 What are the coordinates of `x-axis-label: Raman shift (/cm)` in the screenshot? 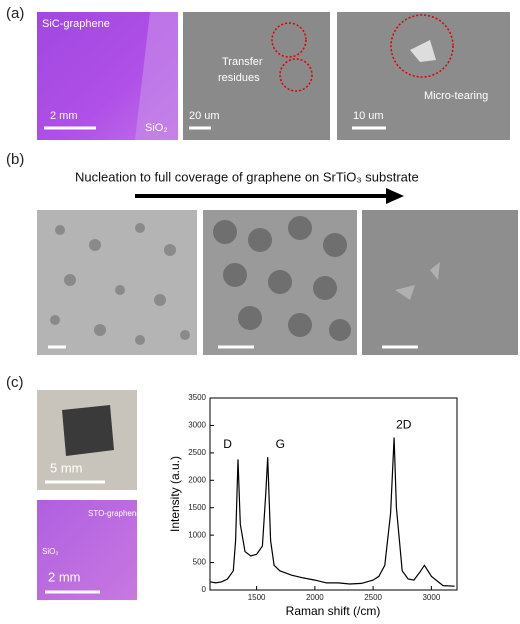 It's located at (333, 611).